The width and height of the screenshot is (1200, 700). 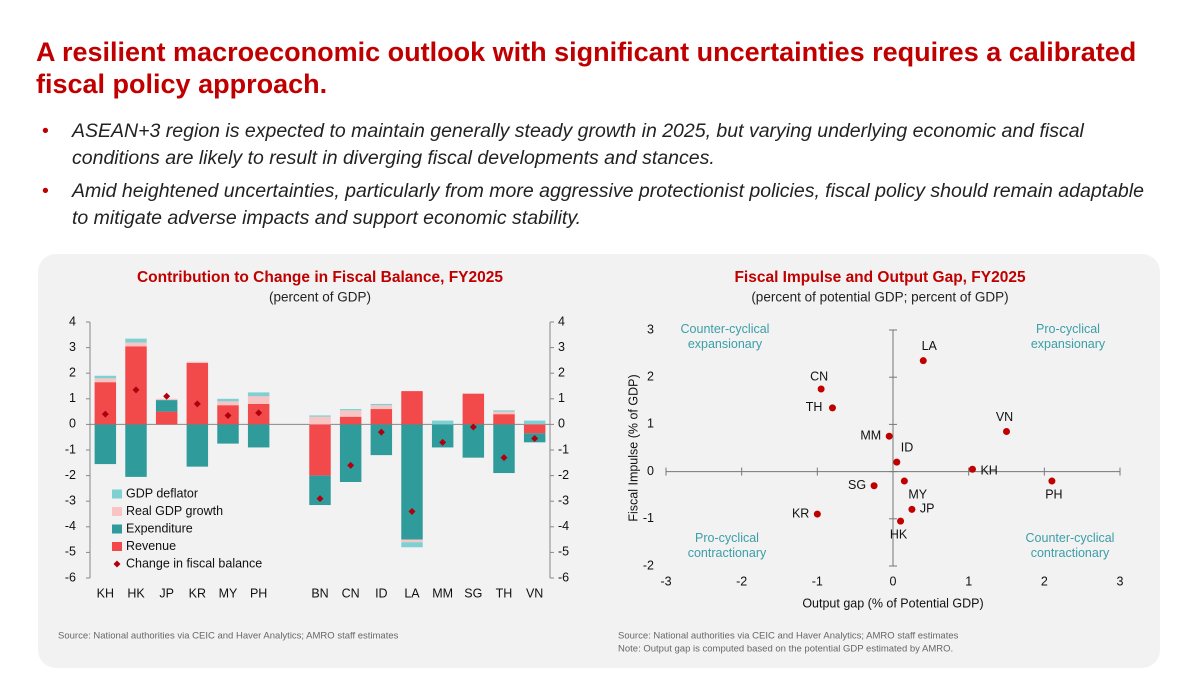 What do you see at coordinates (880, 277) in the screenshot?
I see `chart-title: Fiscal Impulse and Output Gap, FY2025` at bounding box center [880, 277].